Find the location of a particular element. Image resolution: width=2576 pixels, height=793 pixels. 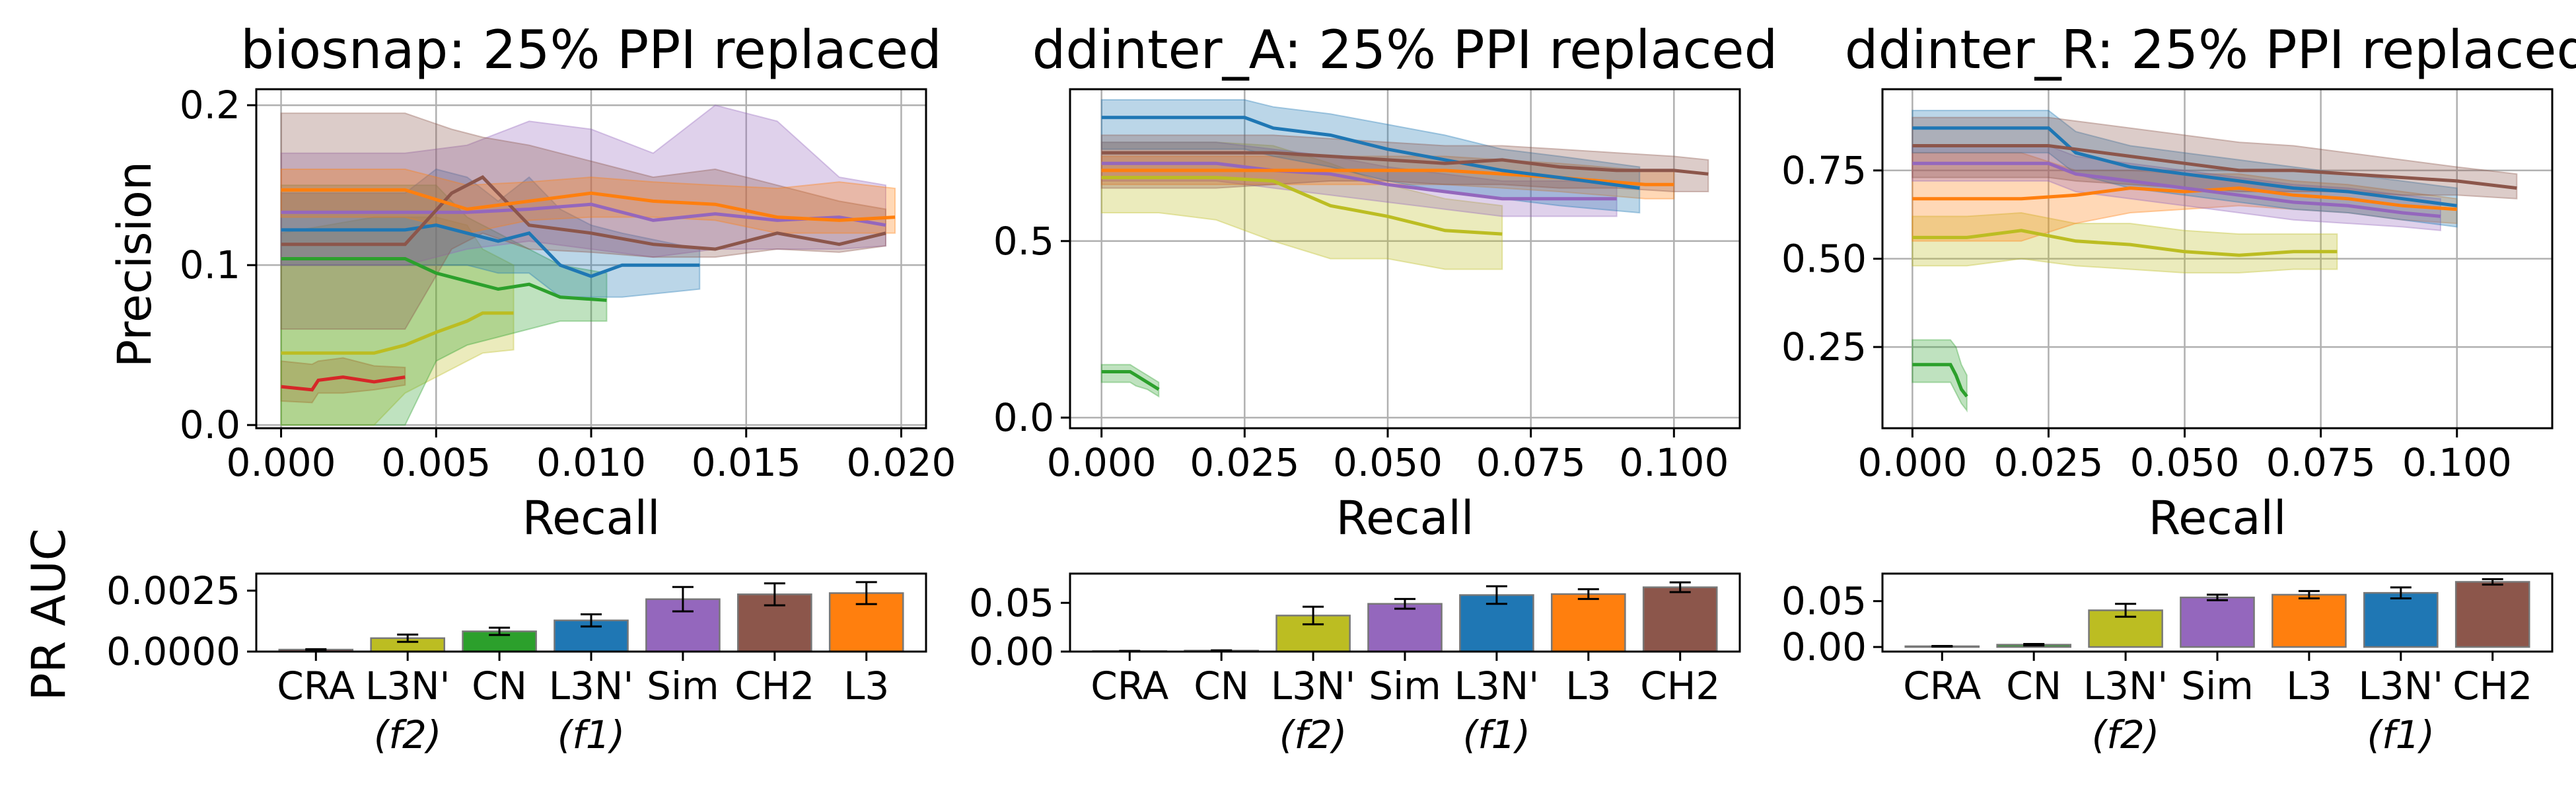

x-tick-label: 0.005 is located at coordinates (436, 463).